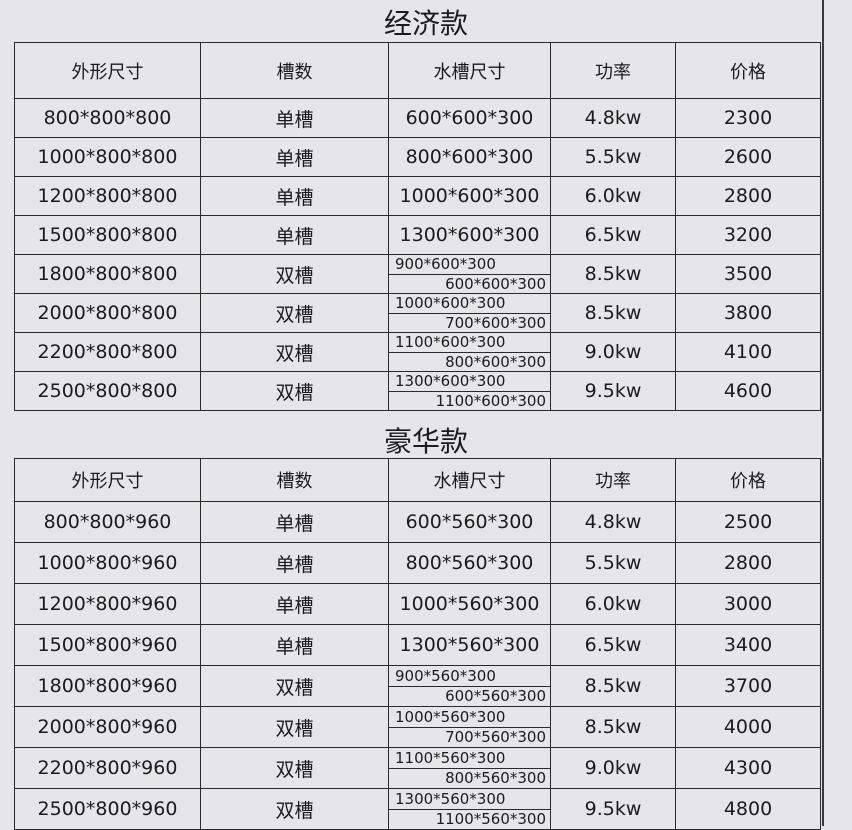 This screenshot has height=830, width=852. I want to click on sink-size-cell: 1300*560*300 1100*560*300, so click(469, 809).